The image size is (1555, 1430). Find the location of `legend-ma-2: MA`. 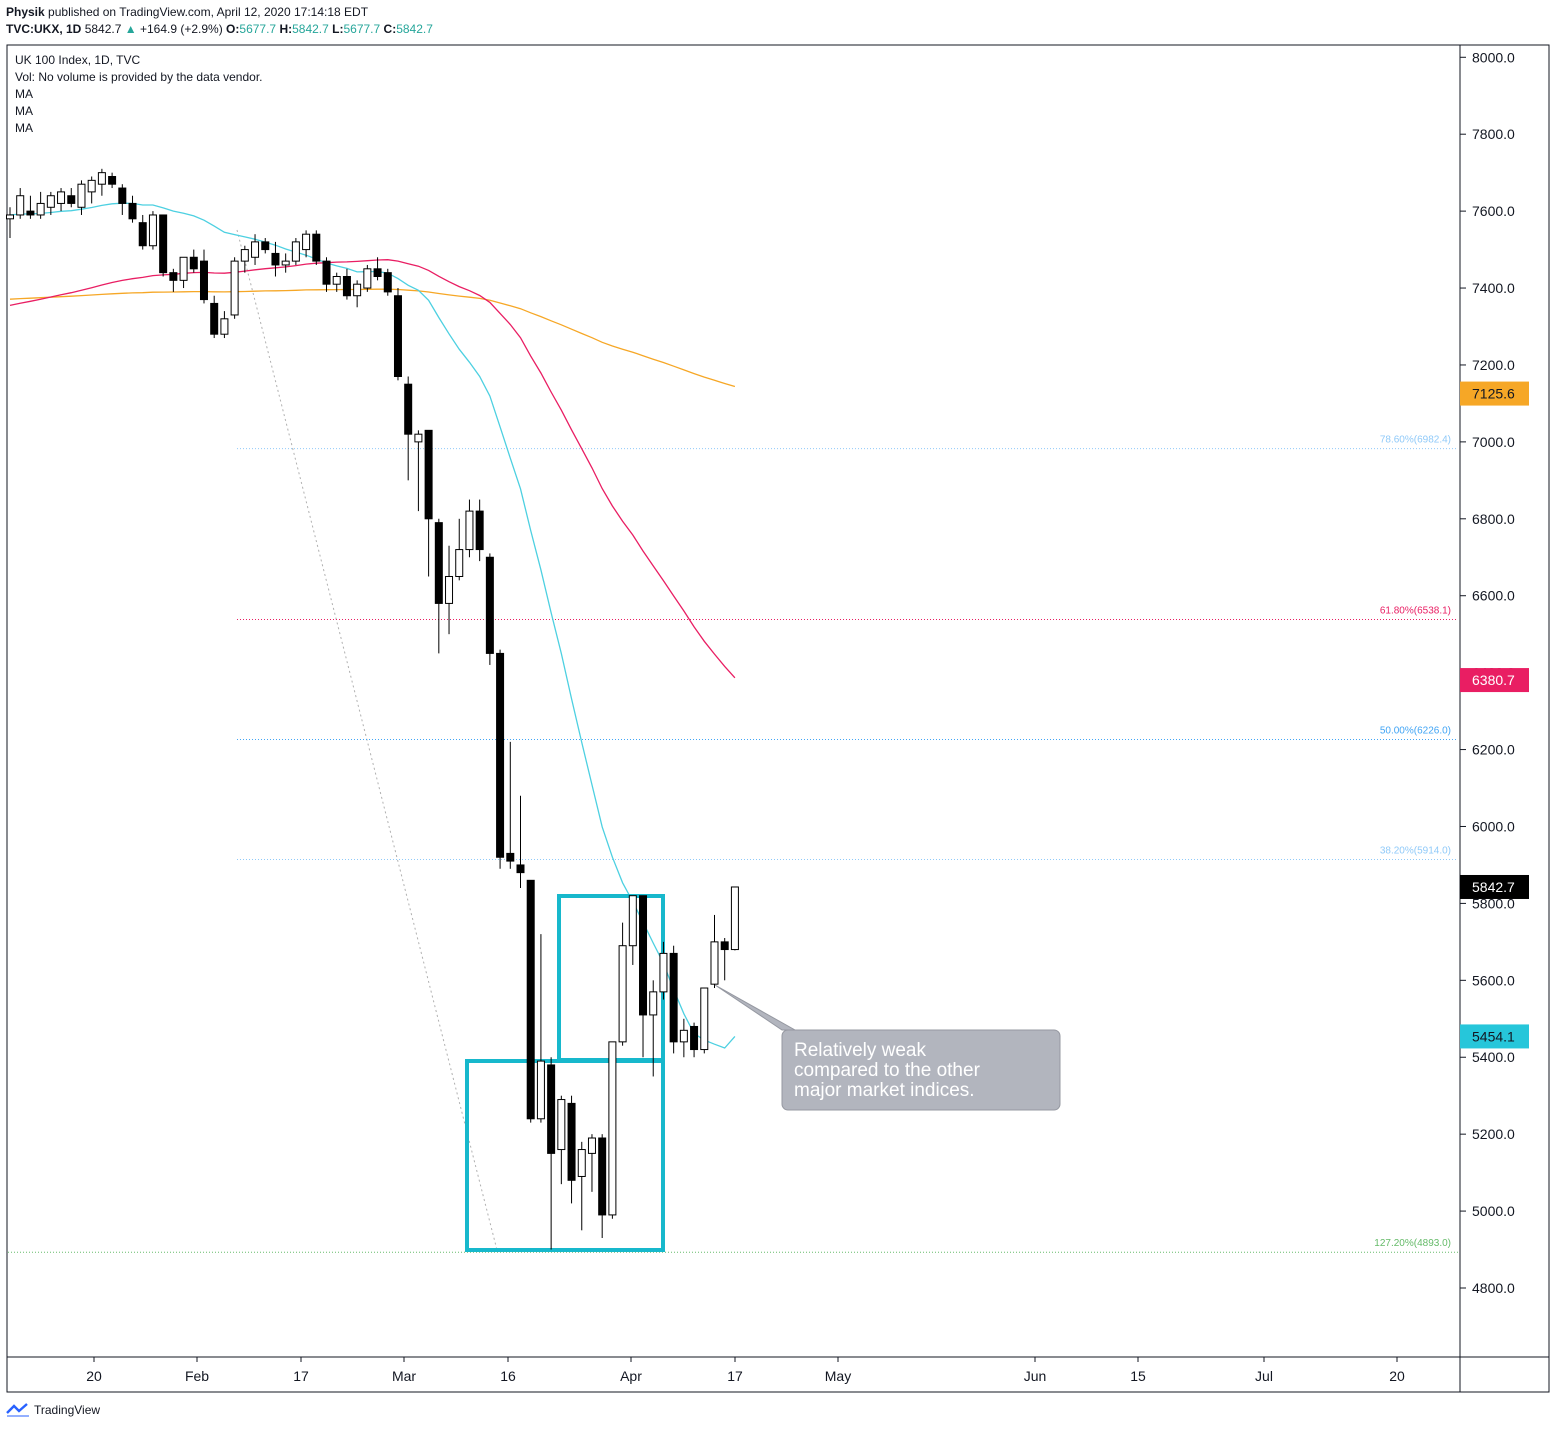

legend-ma-2: MA is located at coordinates (24, 111).